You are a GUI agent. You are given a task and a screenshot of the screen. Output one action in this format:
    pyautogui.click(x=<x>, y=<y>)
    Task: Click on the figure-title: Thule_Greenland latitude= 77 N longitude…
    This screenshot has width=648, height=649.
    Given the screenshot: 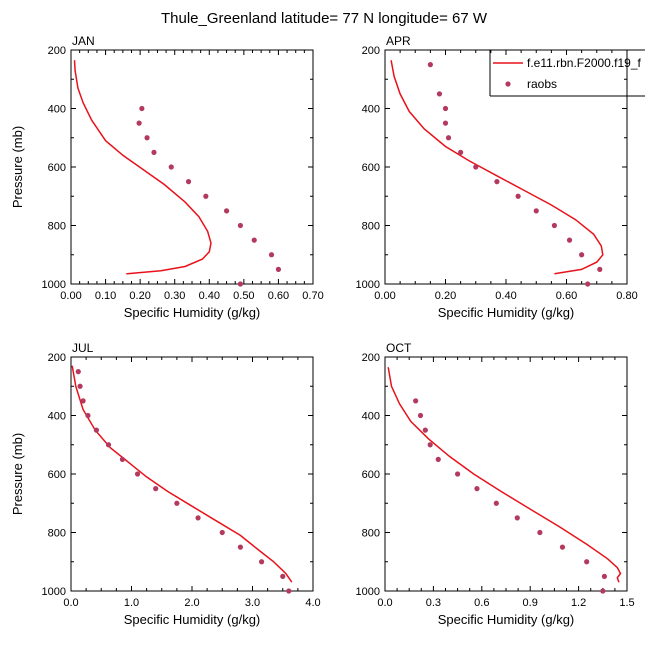 What is the action you would take?
    pyautogui.click(x=324, y=18)
    